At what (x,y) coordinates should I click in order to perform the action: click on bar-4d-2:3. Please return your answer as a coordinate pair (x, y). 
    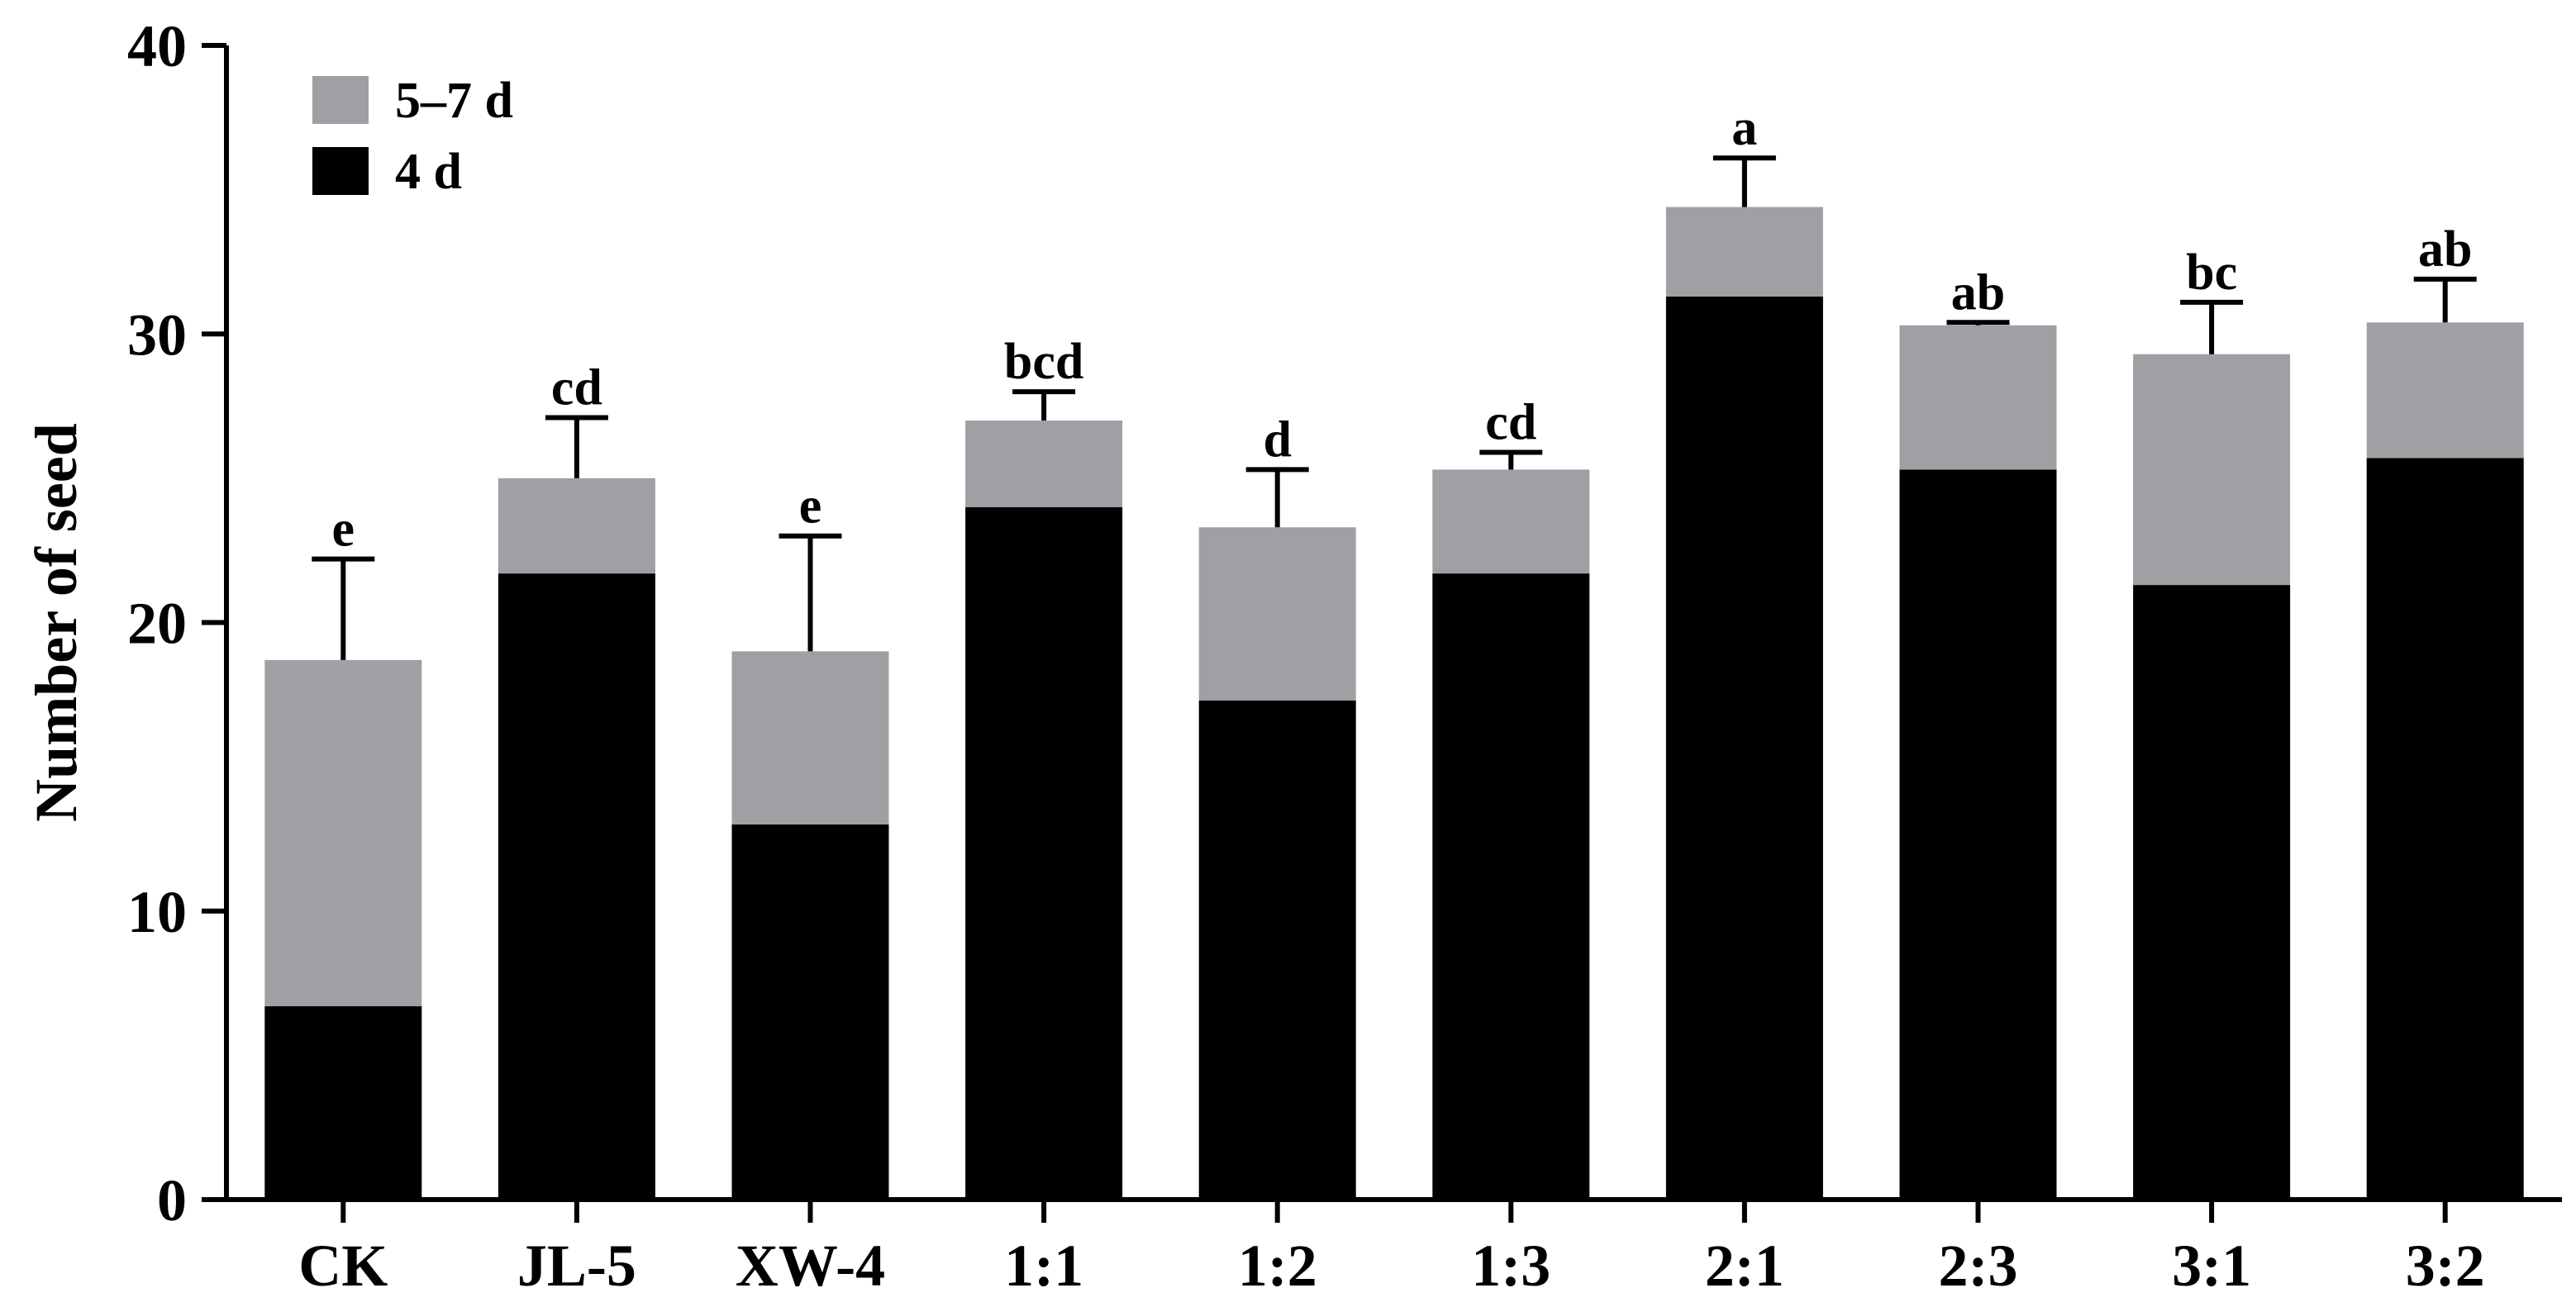
    Looking at the image, I should click on (1978, 834).